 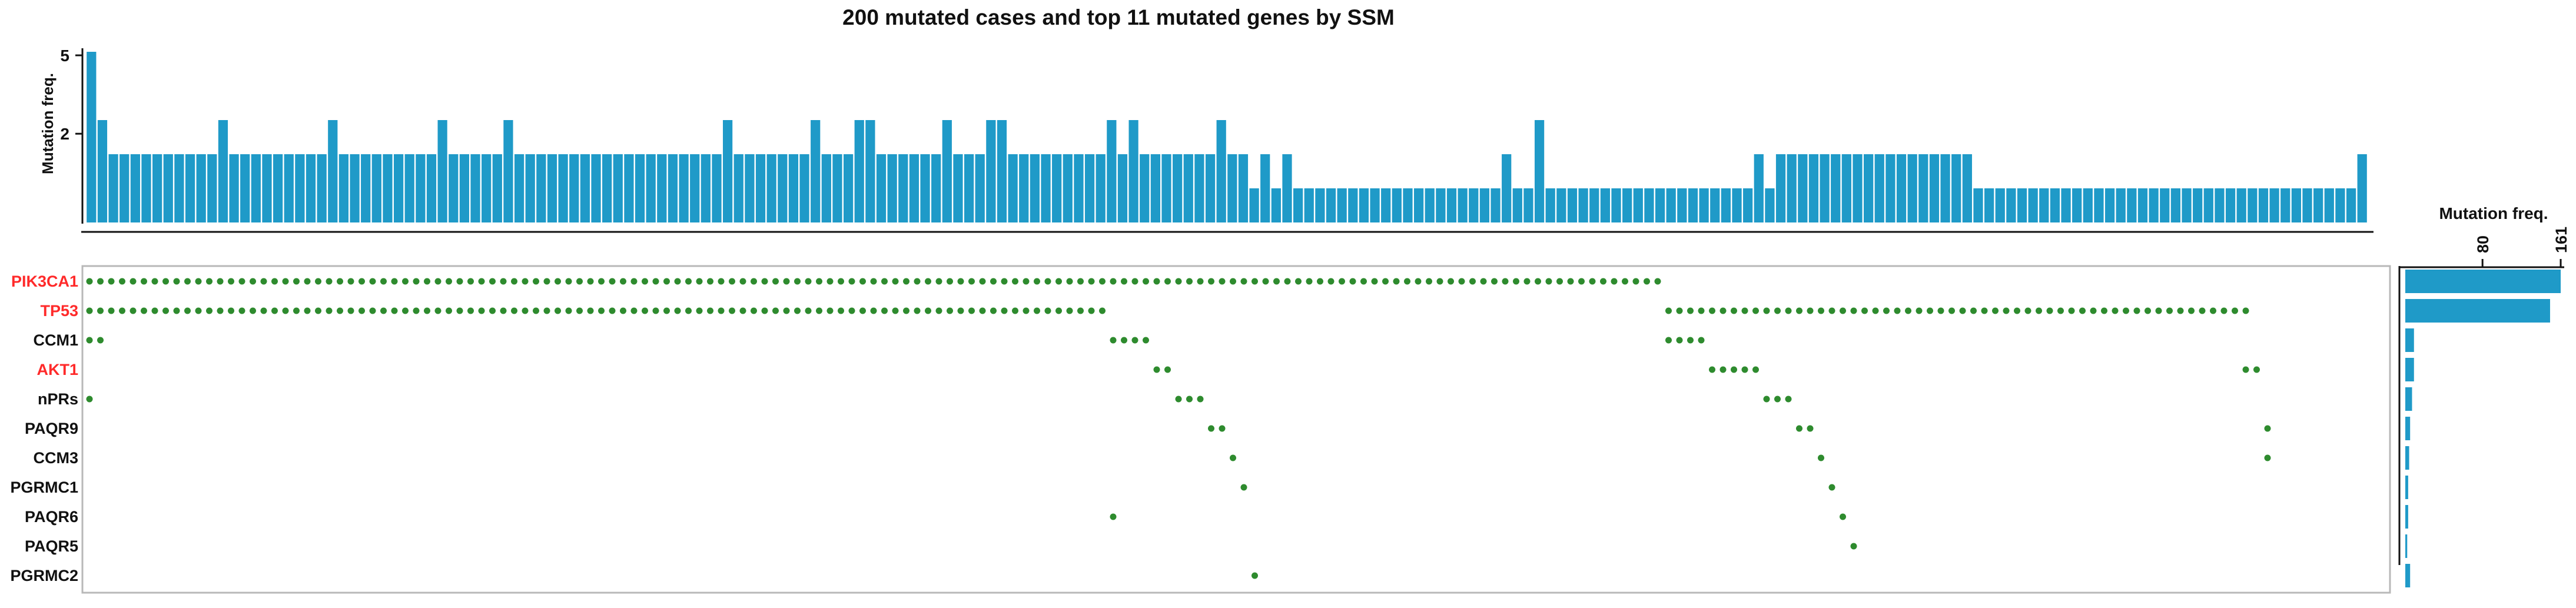 I want to click on top-chart-y-tick-label: 2, so click(x=64, y=134).